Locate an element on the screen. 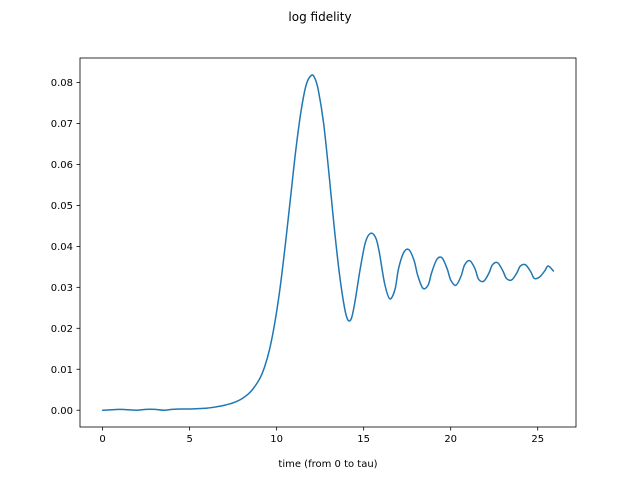  x-axis-ticks: 0 5 10 15 20 25 is located at coordinates (321, 436).